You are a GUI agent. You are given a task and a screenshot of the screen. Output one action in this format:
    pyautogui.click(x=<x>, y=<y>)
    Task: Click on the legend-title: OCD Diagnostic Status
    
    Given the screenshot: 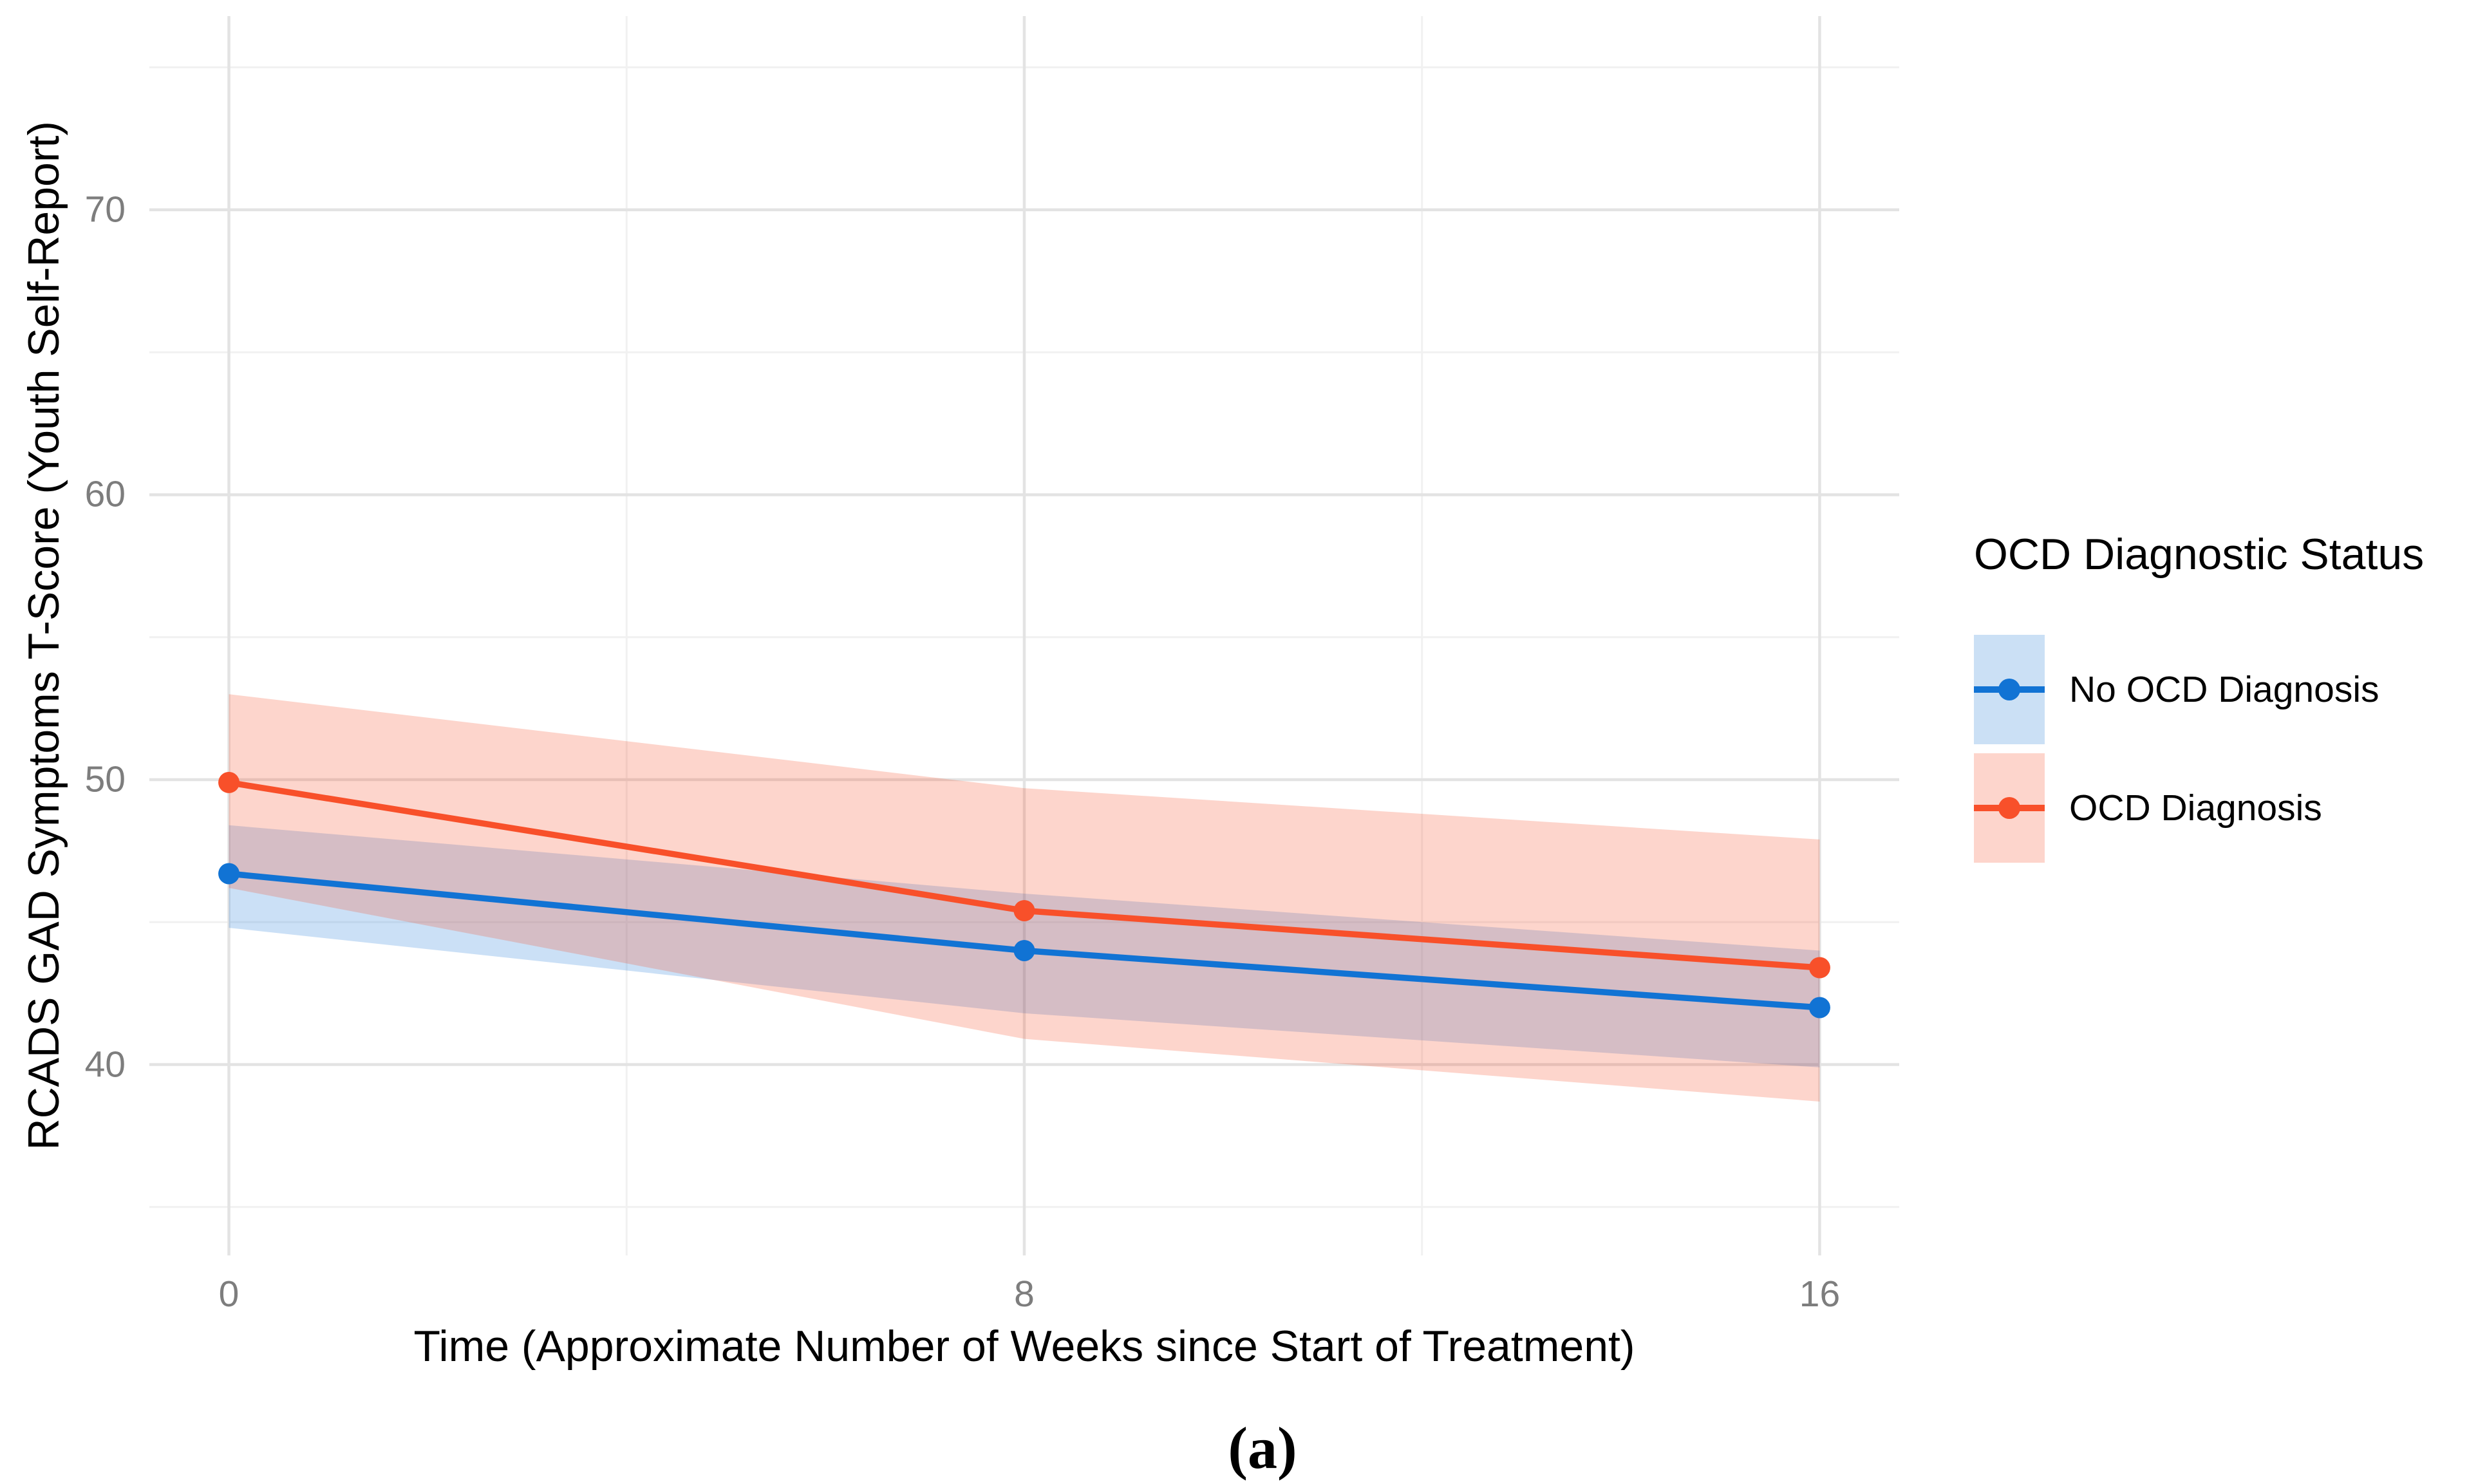 What is the action you would take?
    pyautogui.click(x=2199, y=554)
    